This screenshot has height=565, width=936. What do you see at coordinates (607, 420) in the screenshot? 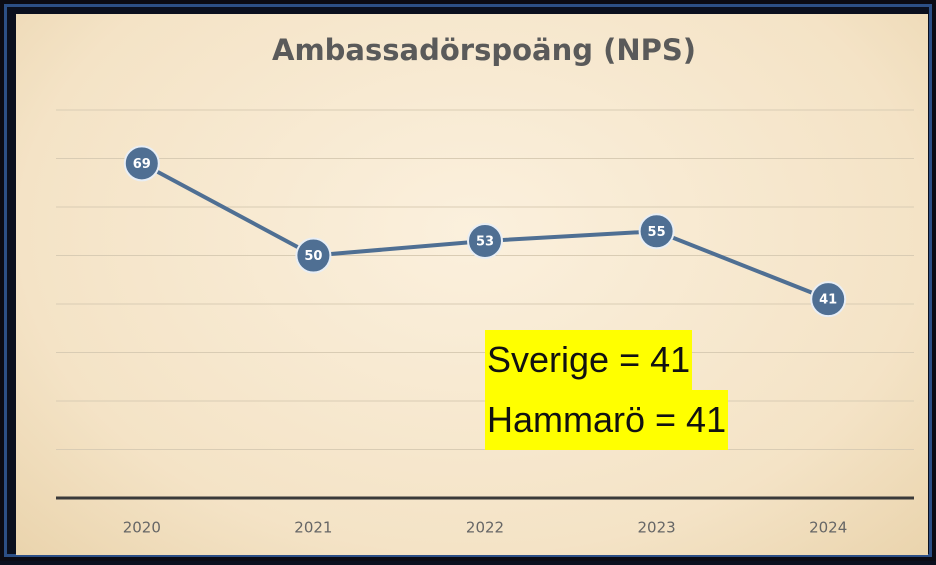
I see `annotation: Hammarö = 41` at bounding box center [607, 420].